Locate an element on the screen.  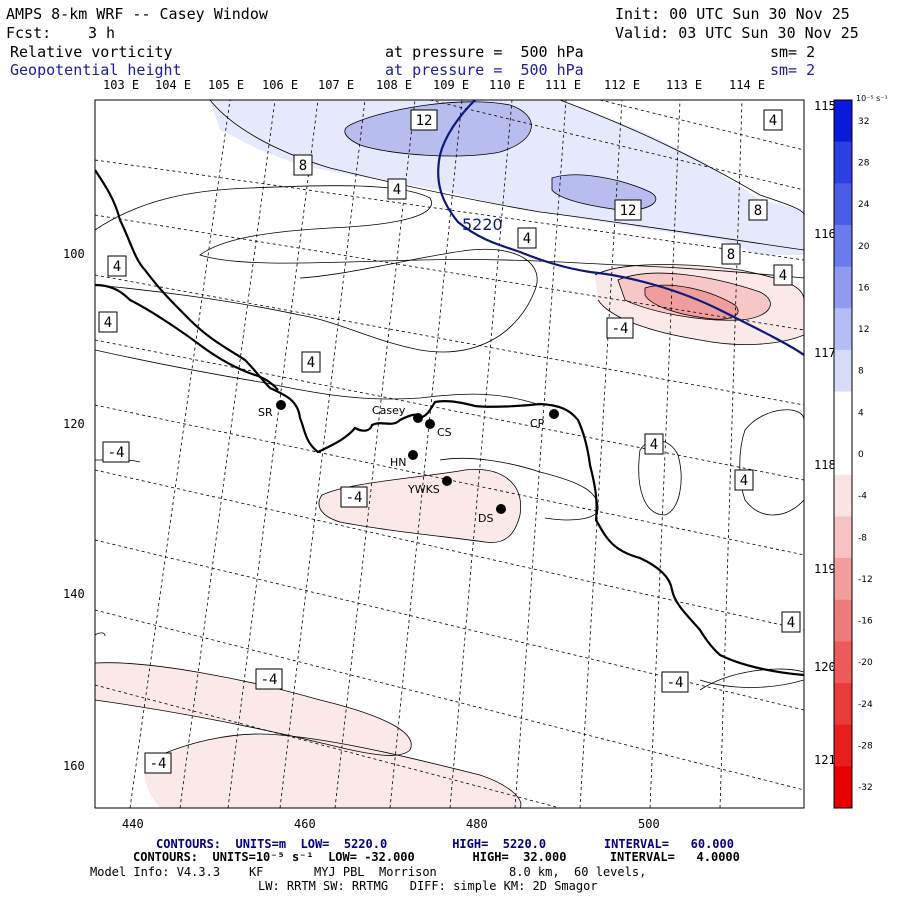
station-dot-cp is located at coordinates (554, 414).